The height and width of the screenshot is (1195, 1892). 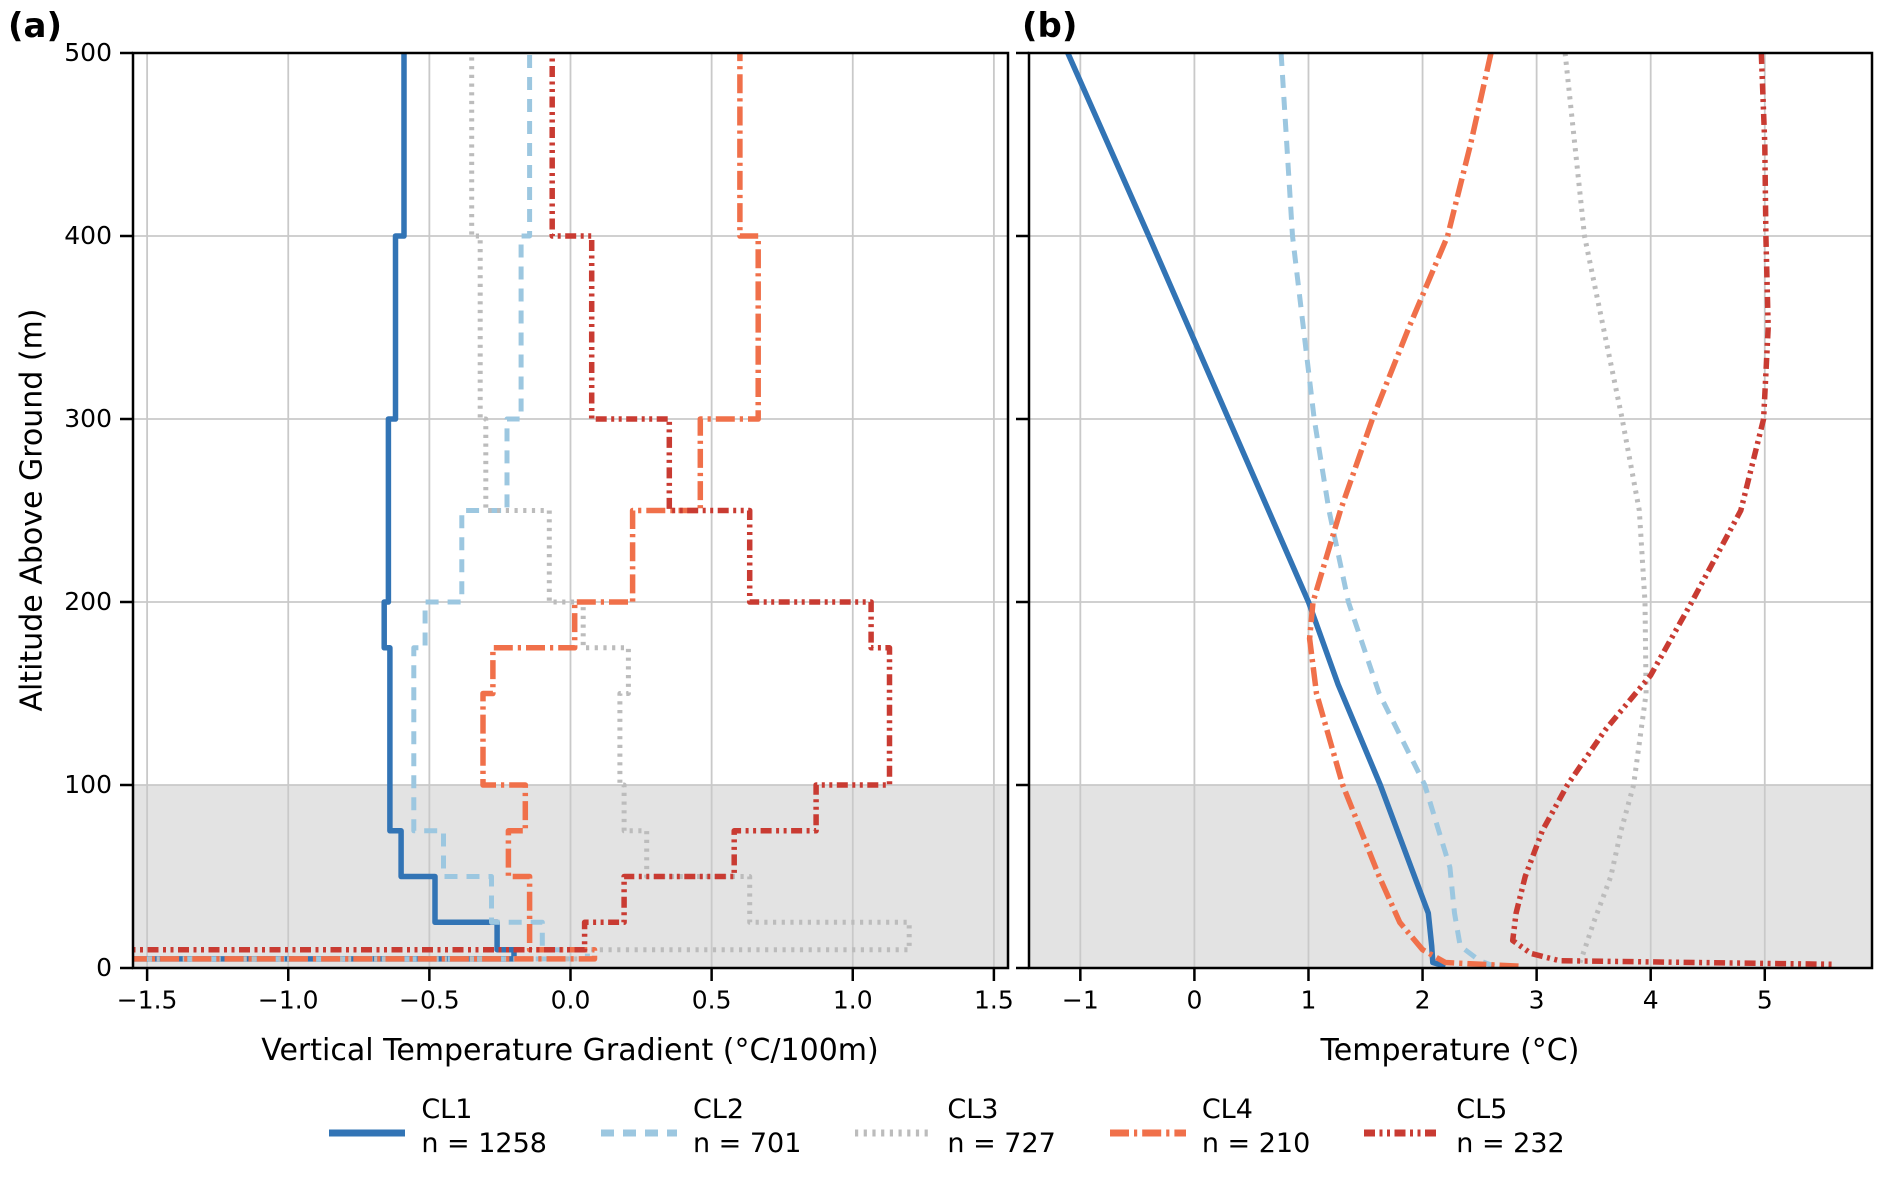 I want to click on legend-label-cl5: CL5 n = 232, so click(x=1510, y=1127).